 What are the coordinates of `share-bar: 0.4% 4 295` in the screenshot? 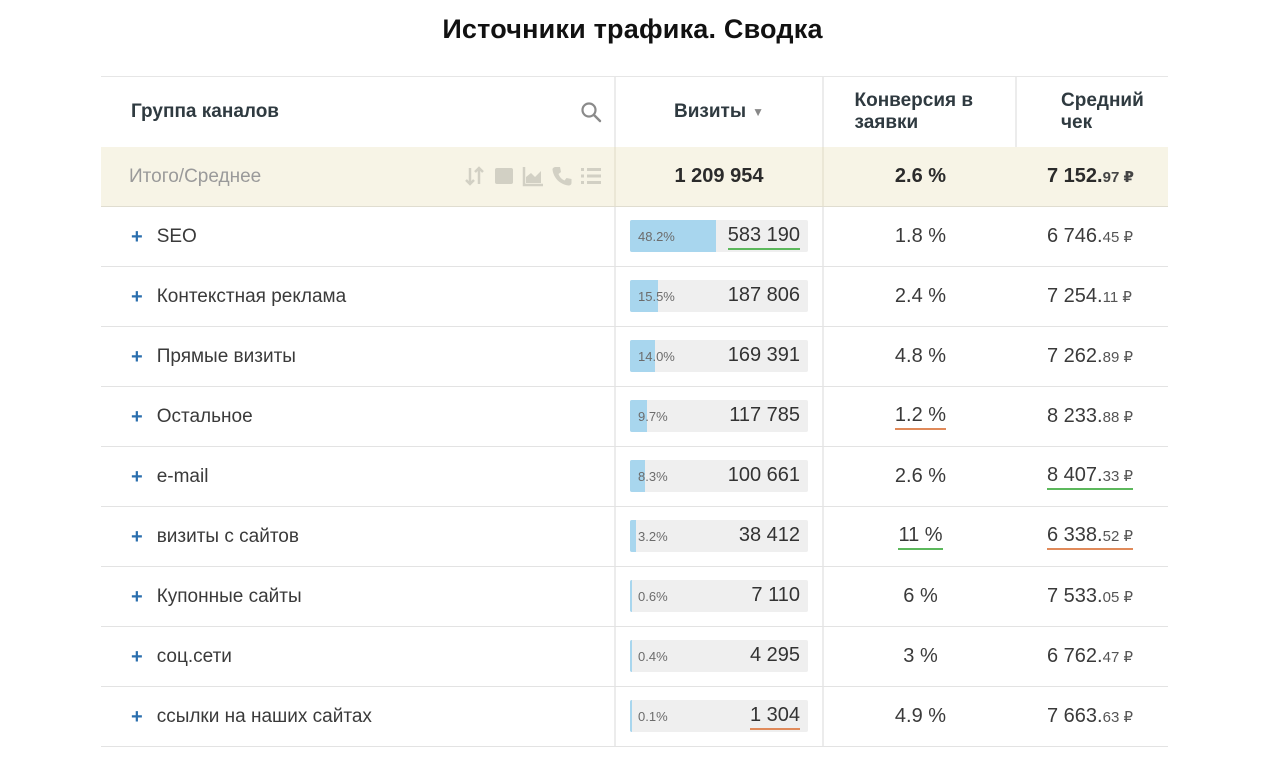 It's located at (719, 656).